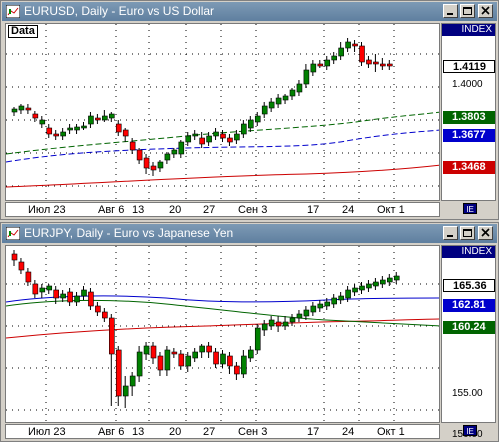 The image size is (499, 442). Describe the element at coordinates (468, 342) in the screenshot. I see `eurjpy-price-axis: INDEX 155.00 150.00 165.36 162.81 160.24` at that location.